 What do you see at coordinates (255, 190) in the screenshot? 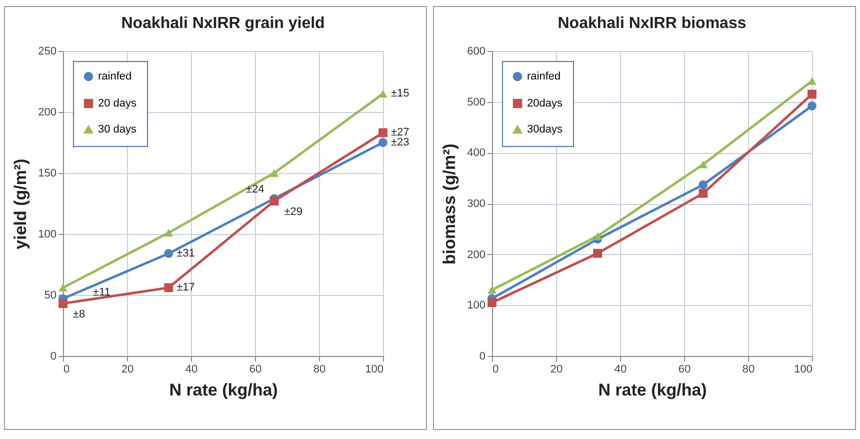
I see `annotation: ±24` at bounding box center [255, 190].